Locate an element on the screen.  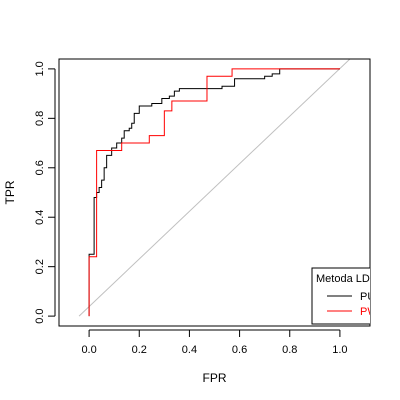
legend-title: Metoda LD is located at coordinates (343, 279).